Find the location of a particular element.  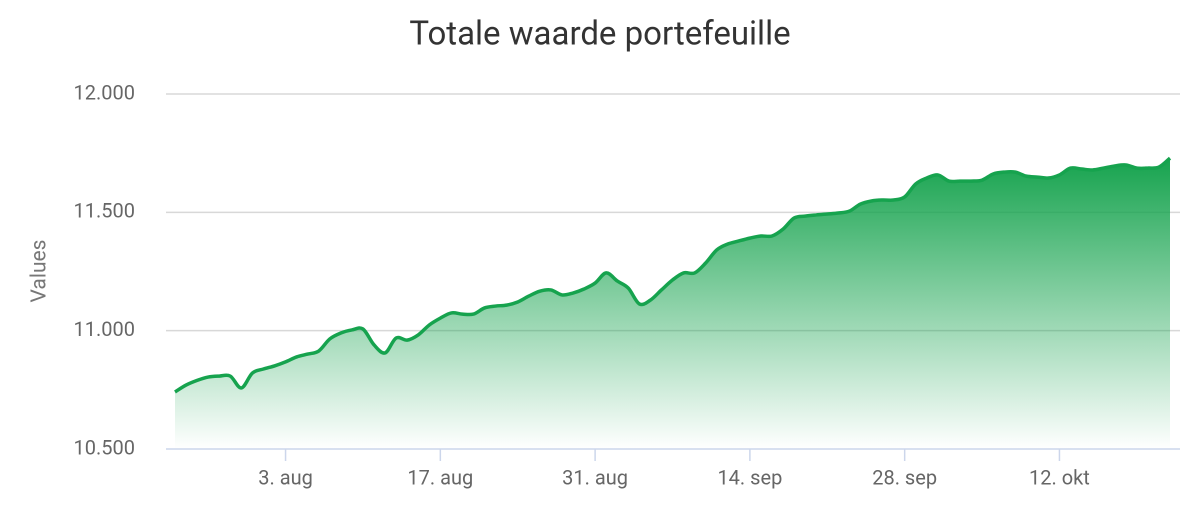

x-tick-label: 14. sep is located at coordinates (749, 477).